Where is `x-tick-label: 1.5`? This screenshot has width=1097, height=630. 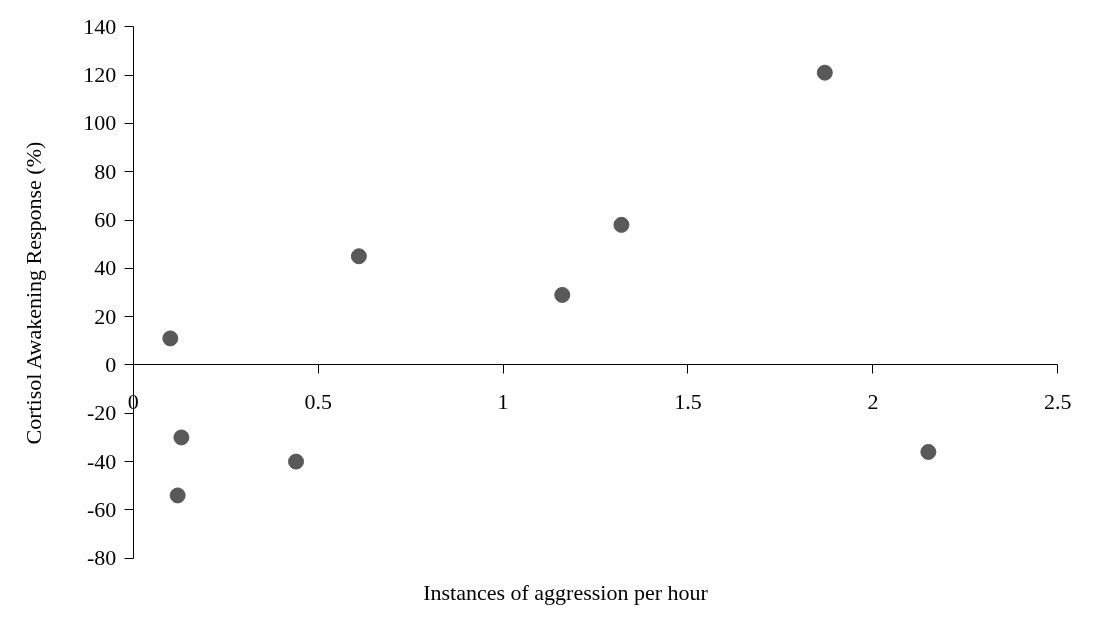 x-tick-label: 1.5 is located at coordinates (688, 401).